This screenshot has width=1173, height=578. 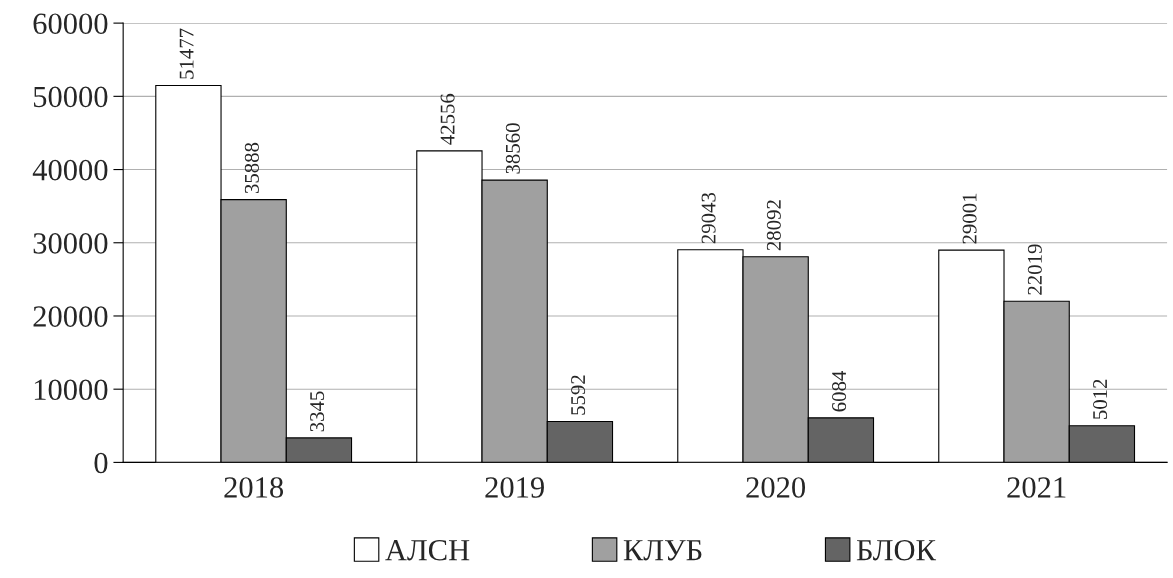 What do you see at coordinates (578, 395) in the screenshot?
I see `data-label: 5592` at bounding box center [578, 395].